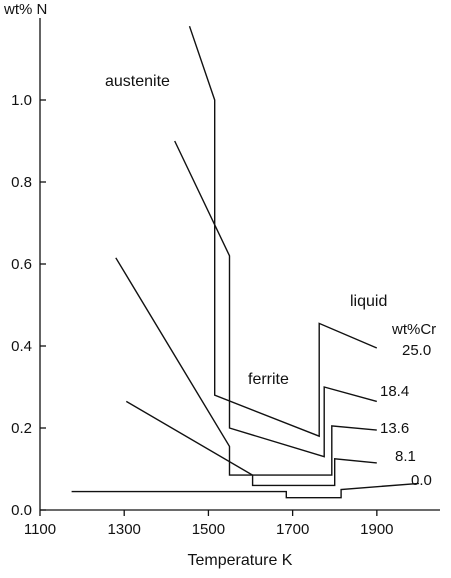  Describe the element at coordinates (208, 529) in the screenshot. I see `x-tick-label: 1500` at that location.